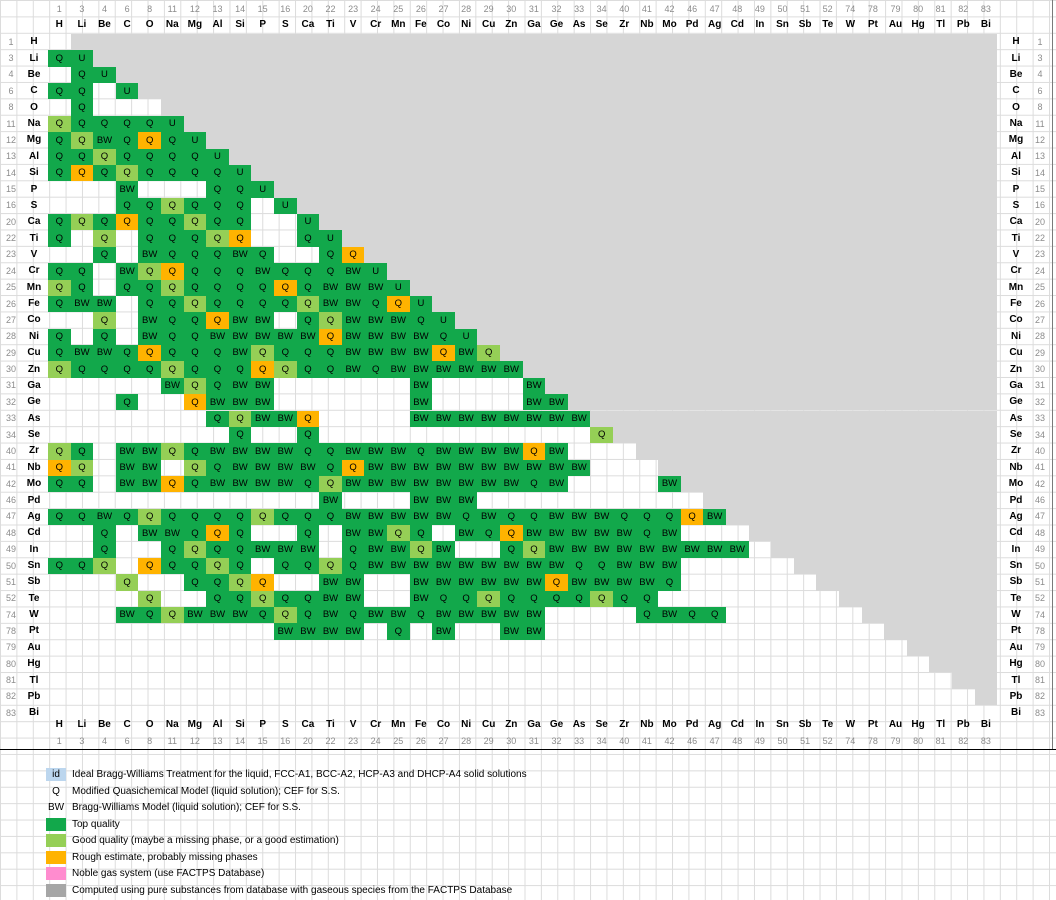 Image resolution: width=1056 pixels, height=900 pixels. What do you see at coordinates (647, 24) in the screenshot?
I see `column-element: Nb` at bounding box center [647, 24].